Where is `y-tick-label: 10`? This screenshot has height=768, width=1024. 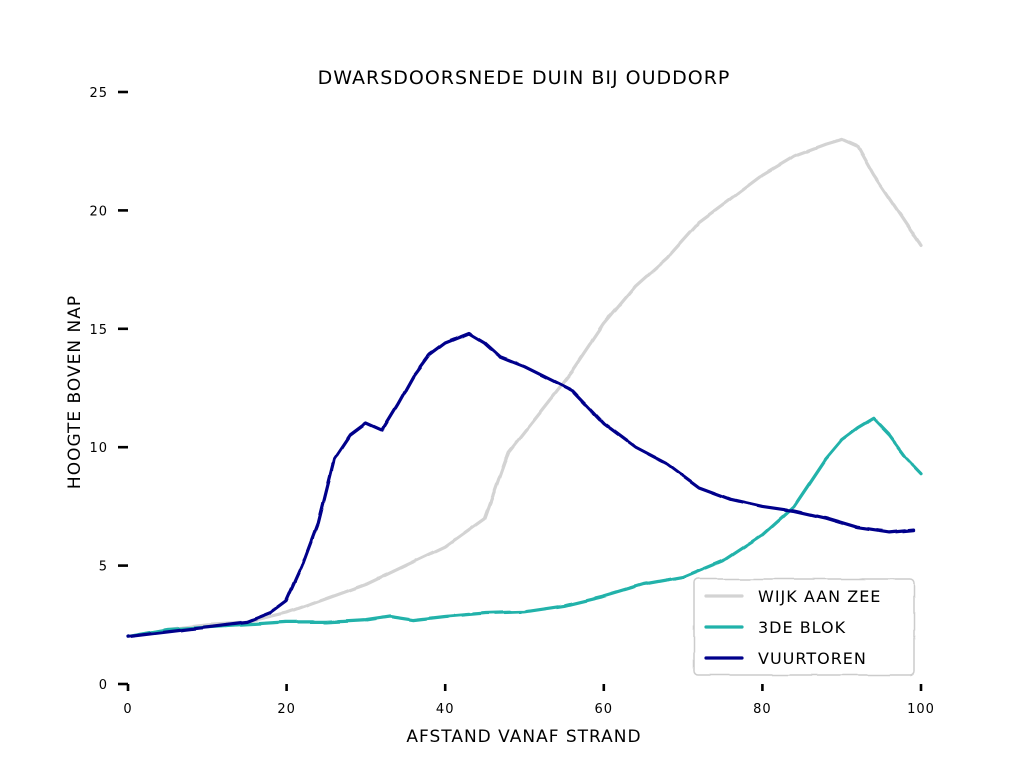 y-tick-label: 10 is located at coordinates (98, 448).